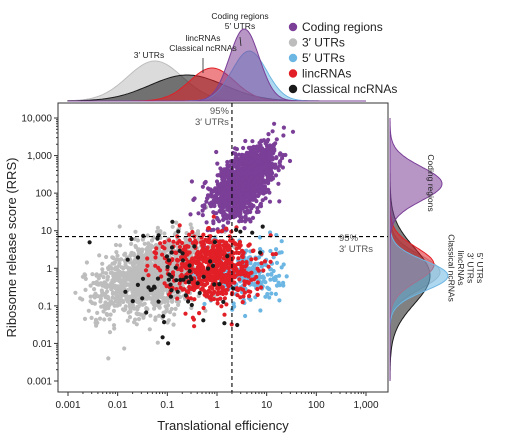  I want to click on y-tick-label: 0.001, so click(39, 382).